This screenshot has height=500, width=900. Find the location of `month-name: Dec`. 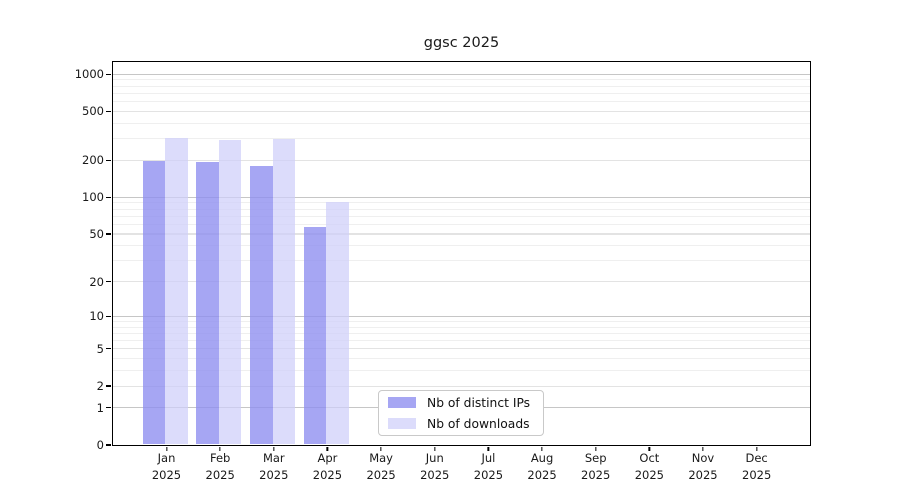

month-name: Dec is located at coordinates (756, 458).